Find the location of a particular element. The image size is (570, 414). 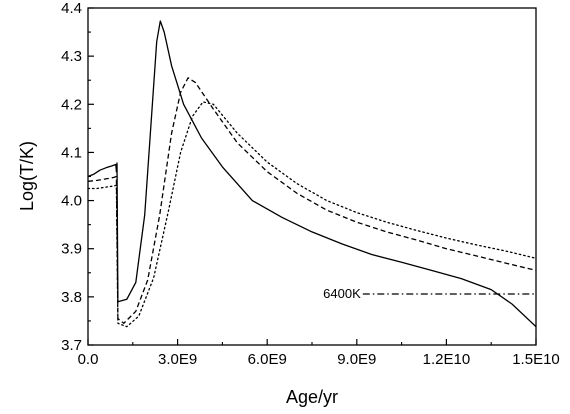

x-tick-label: 1.2E10 is located at coordinates (447, 359).